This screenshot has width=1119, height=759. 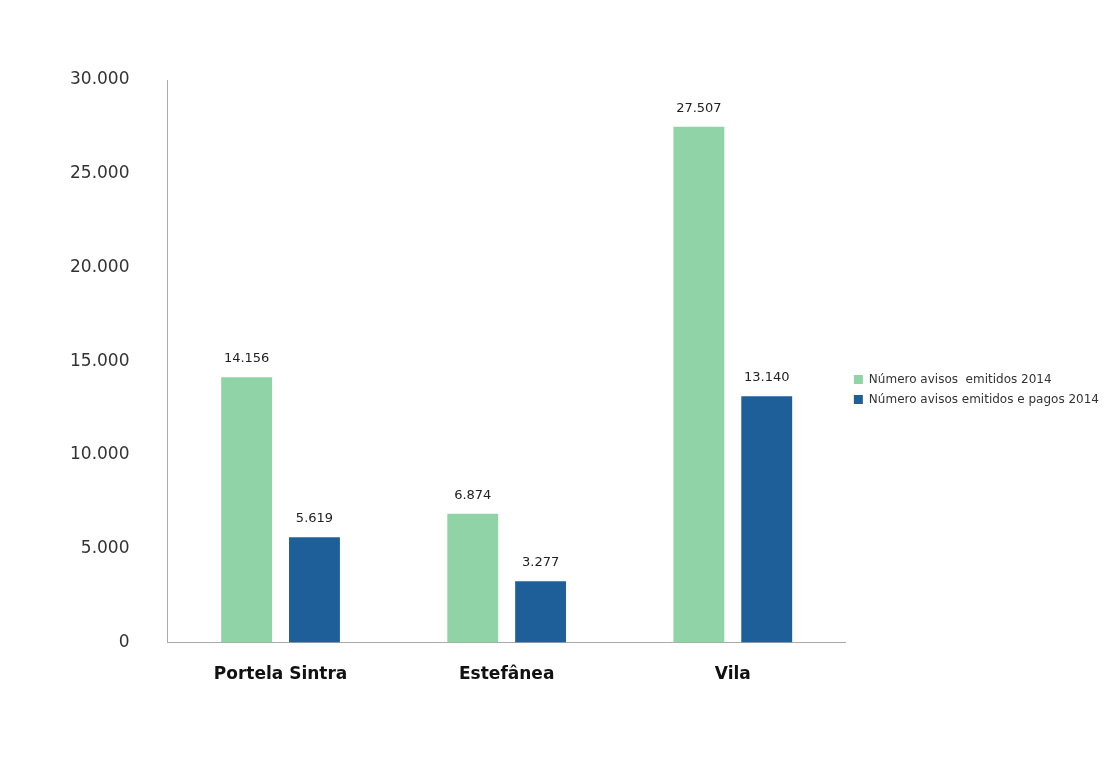 I want to click on data-label: 14.156, so click(x=246, y=357).